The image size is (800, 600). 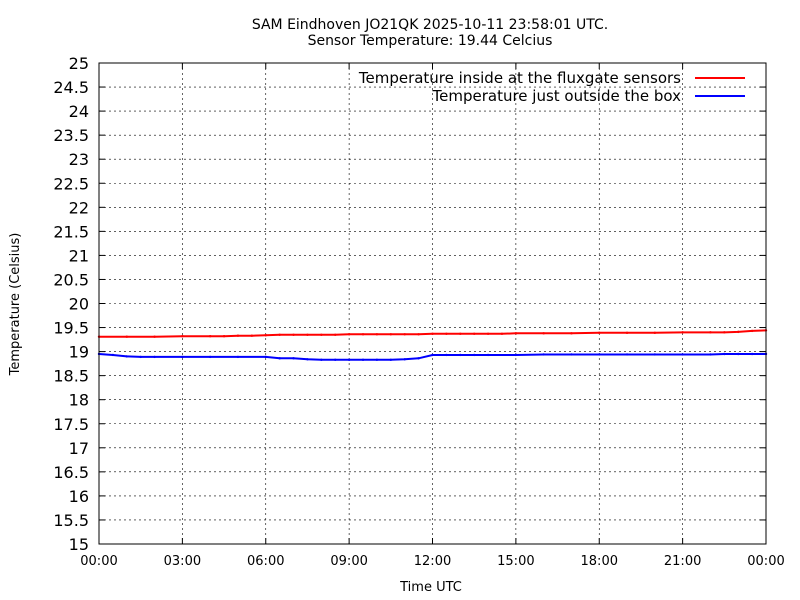 I want to click on x-tick-label: 03:00, so click(x=182, y=561).